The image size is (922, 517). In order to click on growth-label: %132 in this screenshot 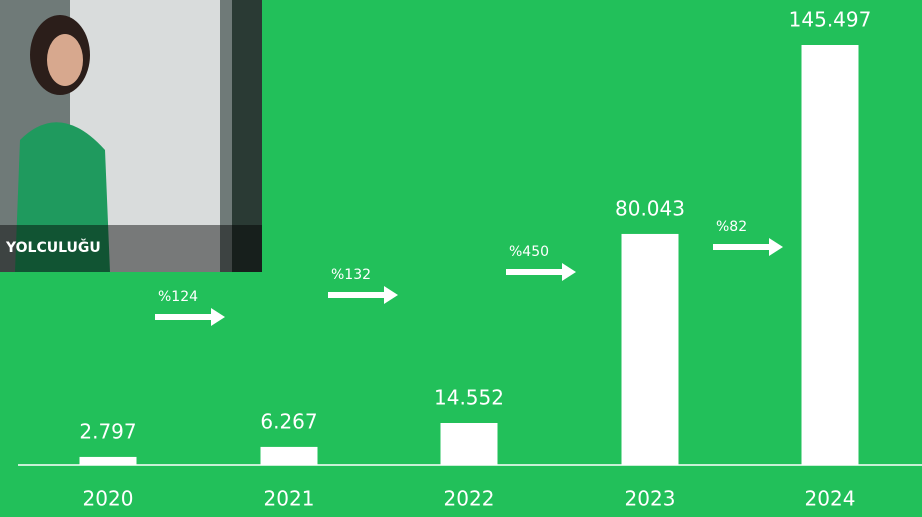, I will do `click(351, 275)`.